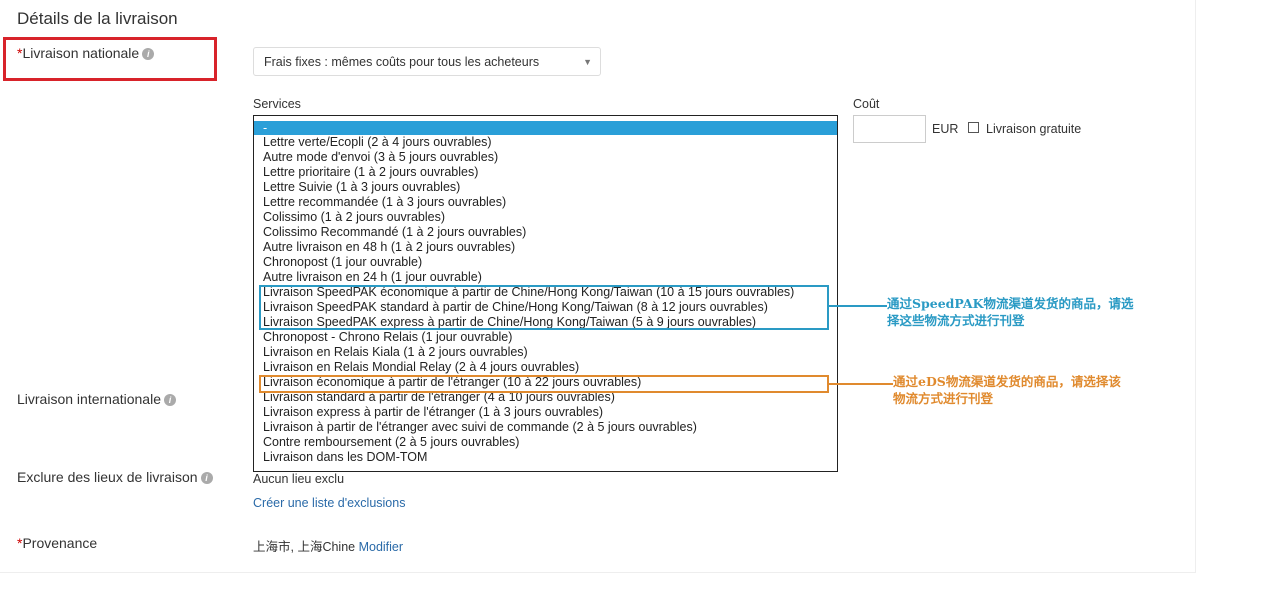 The height and width of the screenshot is (601, 1268). I want to click on modify-origin-link: Modifier, so click(381, 547).